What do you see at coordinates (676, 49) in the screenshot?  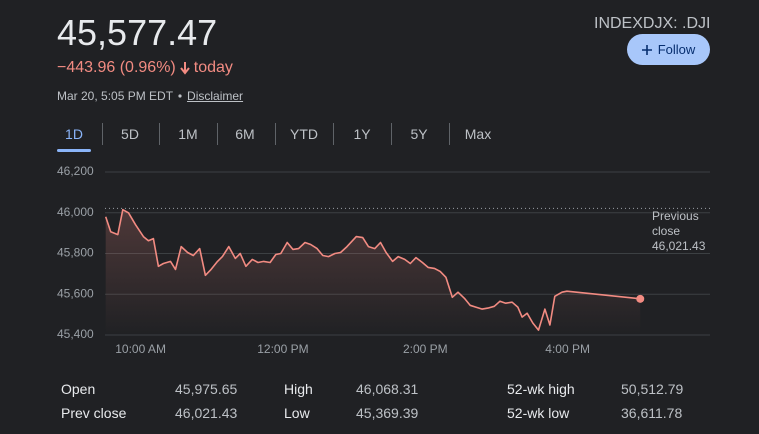 I see `follow-label: Follow` at bounding box center [676, 49].